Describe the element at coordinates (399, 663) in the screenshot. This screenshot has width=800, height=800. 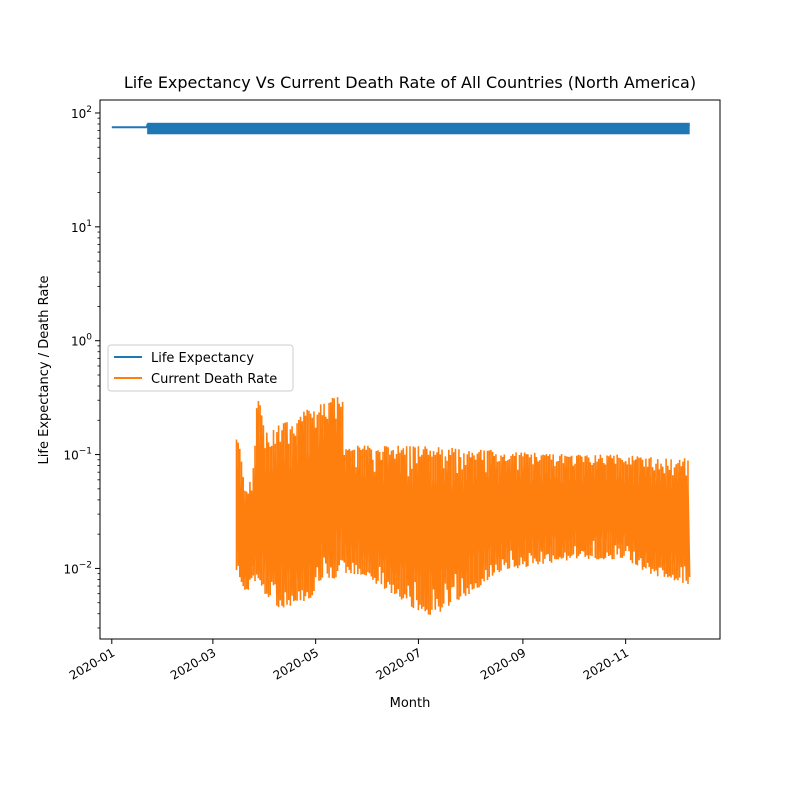
I see `x-tick-label: 2020-07` at that location.